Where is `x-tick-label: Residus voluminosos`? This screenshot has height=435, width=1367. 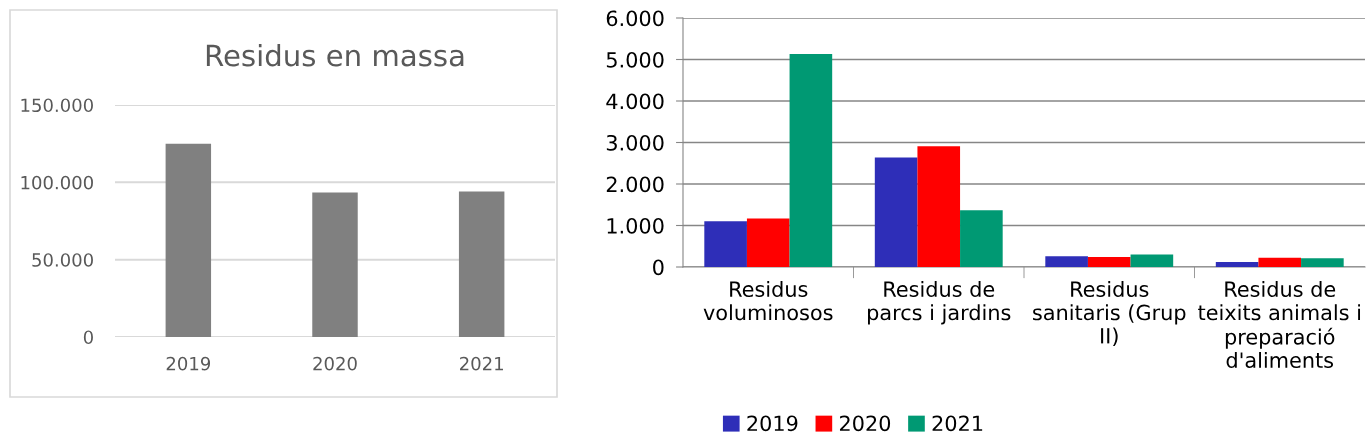 x-tick-label: Residus voluminosos is located at coordinates (768, 300).